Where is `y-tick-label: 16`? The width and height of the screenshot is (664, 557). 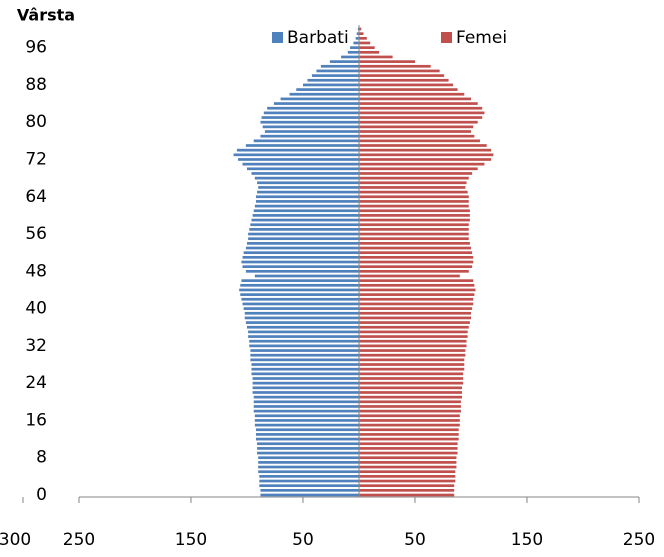 y-tick-label: 16 is located at coordinates (36, 420).